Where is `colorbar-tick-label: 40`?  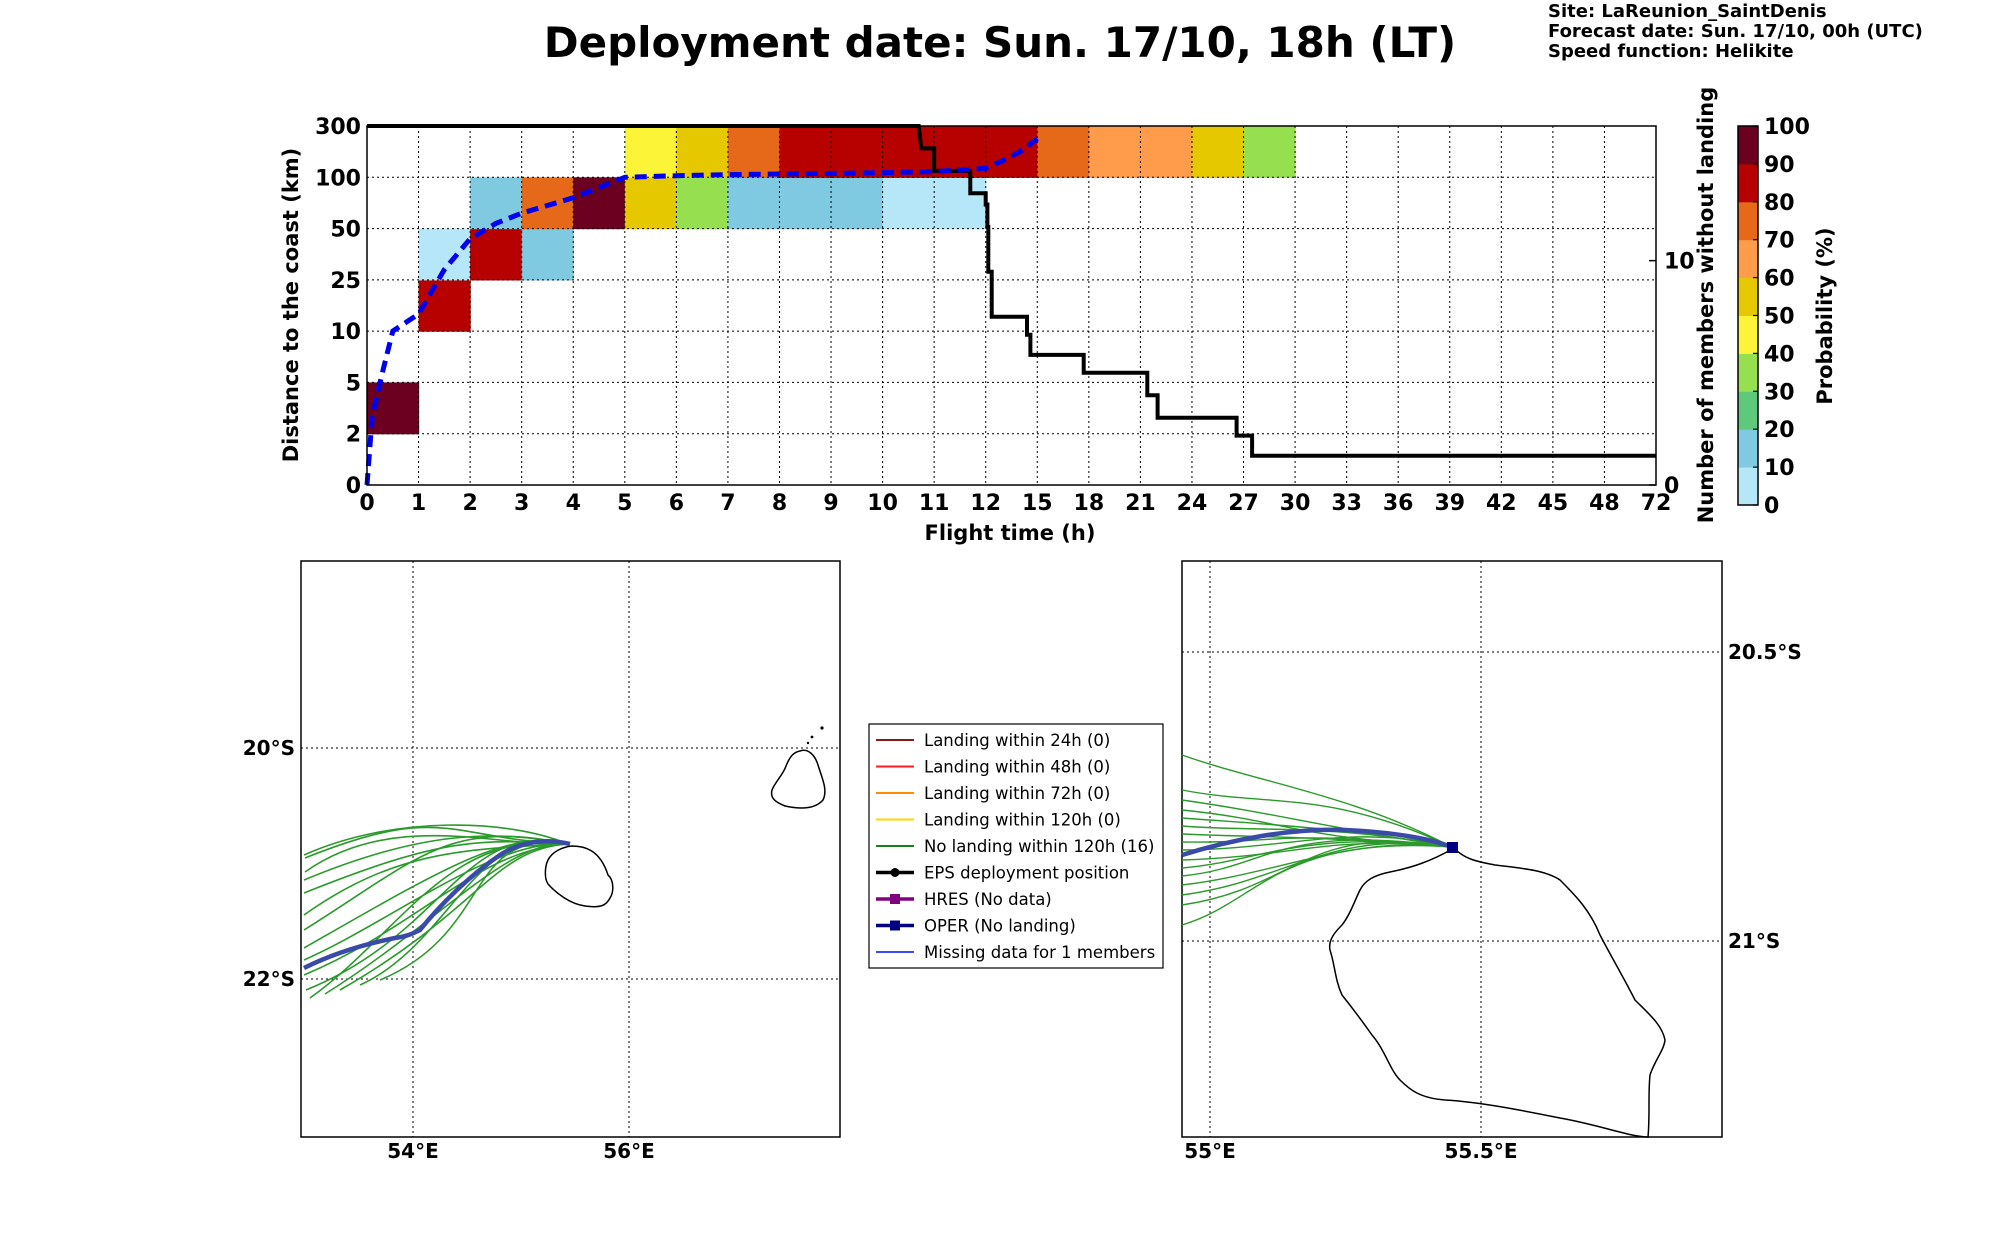
colorbar-tick-label: 40 is located at coordinates (1779, 354).